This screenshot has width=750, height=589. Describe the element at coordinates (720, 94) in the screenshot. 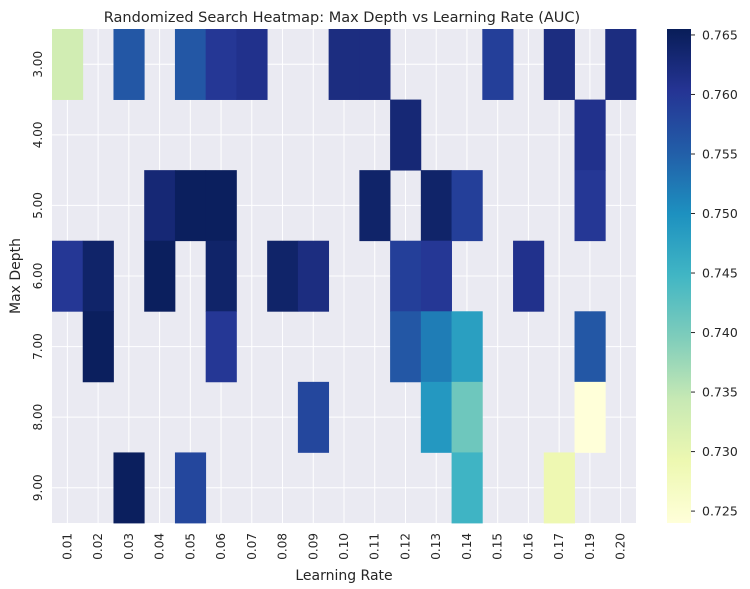

I see `colorbar-tick-label: 0.760` at that location.